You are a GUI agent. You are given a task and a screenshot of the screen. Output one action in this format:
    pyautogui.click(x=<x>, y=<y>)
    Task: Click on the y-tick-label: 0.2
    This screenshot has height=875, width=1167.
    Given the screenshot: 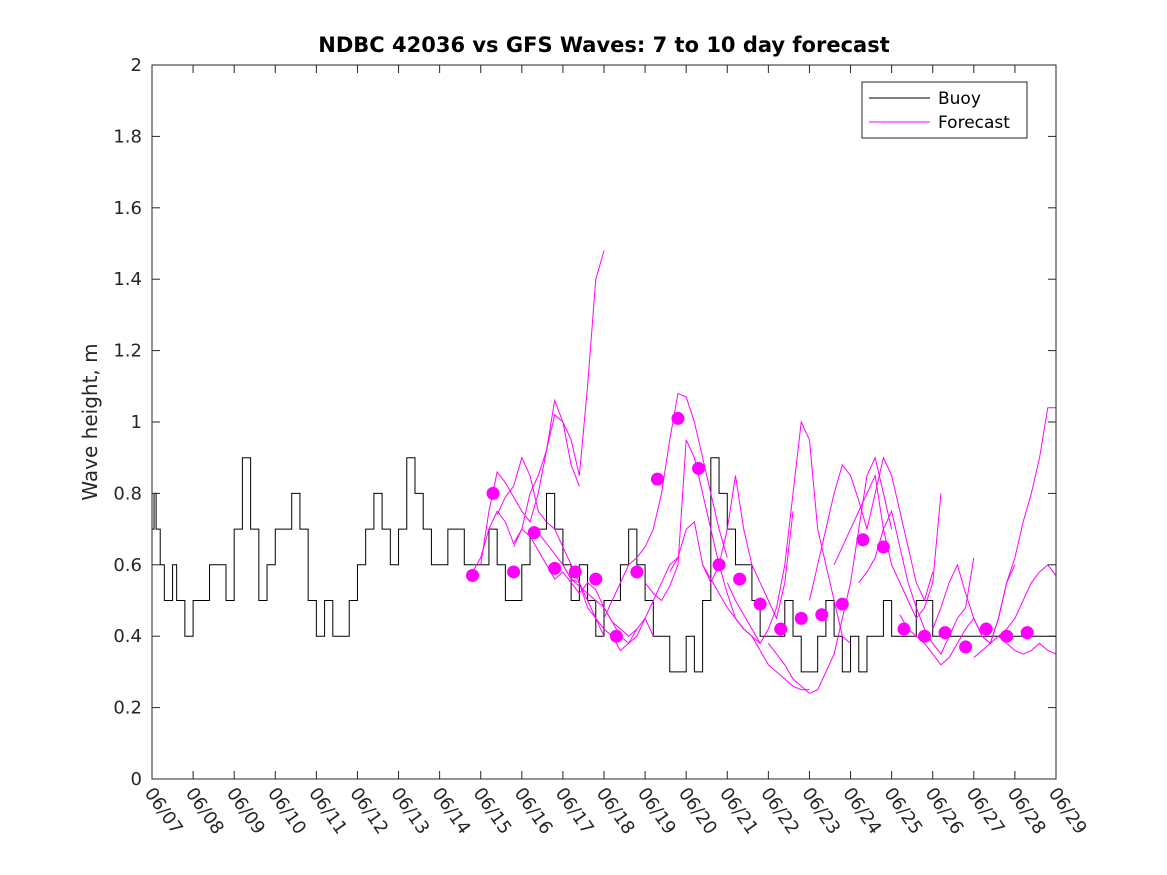 What is the action you would take?
    pyautogui.click(x=127, y=708)
    